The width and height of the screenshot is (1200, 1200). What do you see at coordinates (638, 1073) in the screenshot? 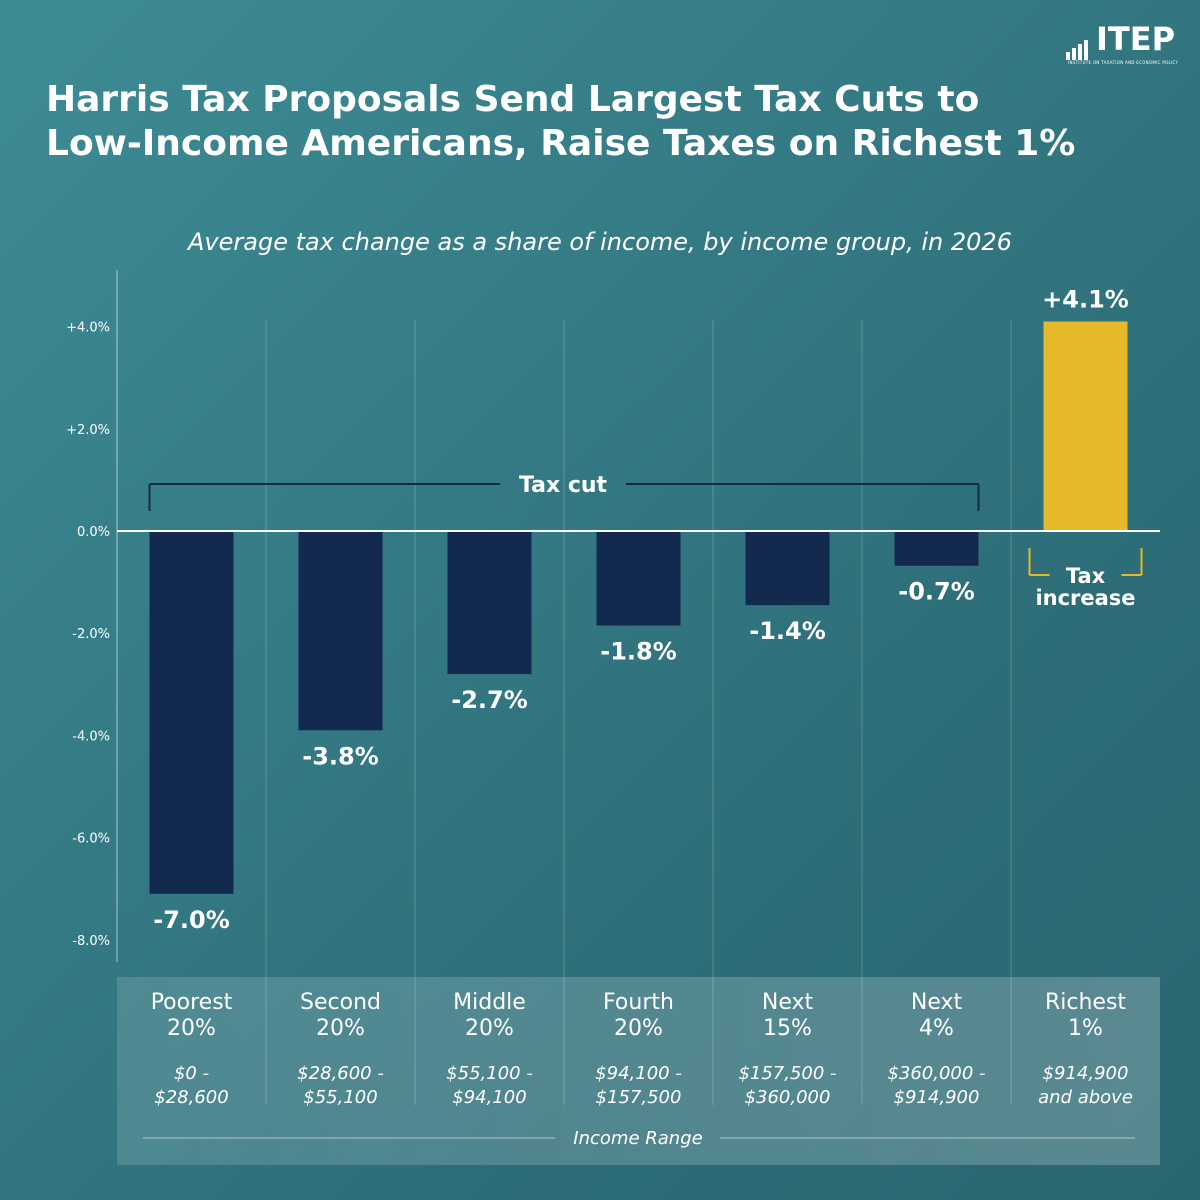
I see `category-range-line-1: $94,100 -` at bounding box center [638, 1073].